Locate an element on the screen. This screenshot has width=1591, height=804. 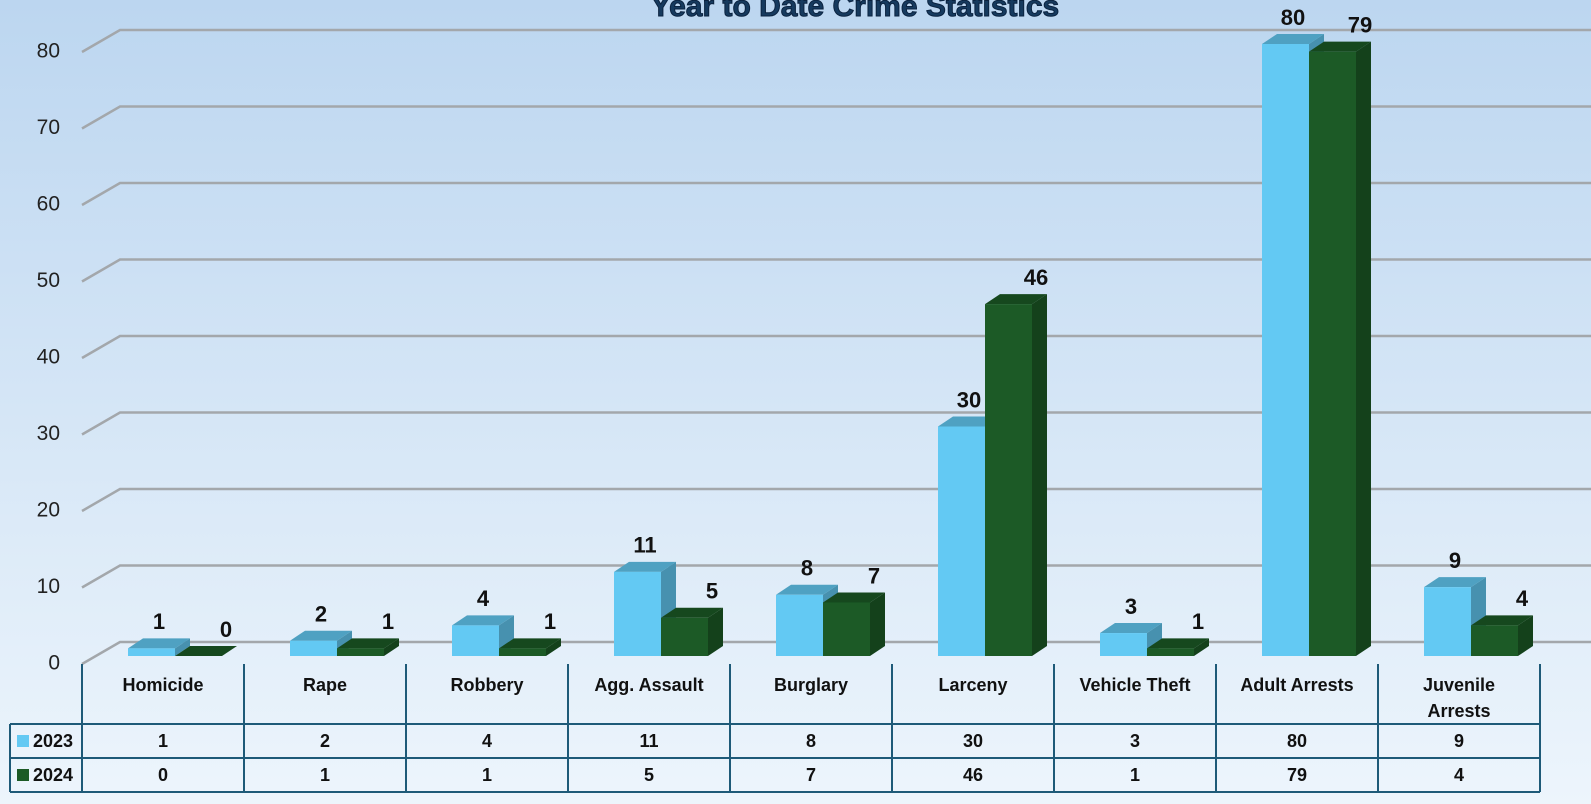
table-cell: 3 is located at coordinates (1135, 741).